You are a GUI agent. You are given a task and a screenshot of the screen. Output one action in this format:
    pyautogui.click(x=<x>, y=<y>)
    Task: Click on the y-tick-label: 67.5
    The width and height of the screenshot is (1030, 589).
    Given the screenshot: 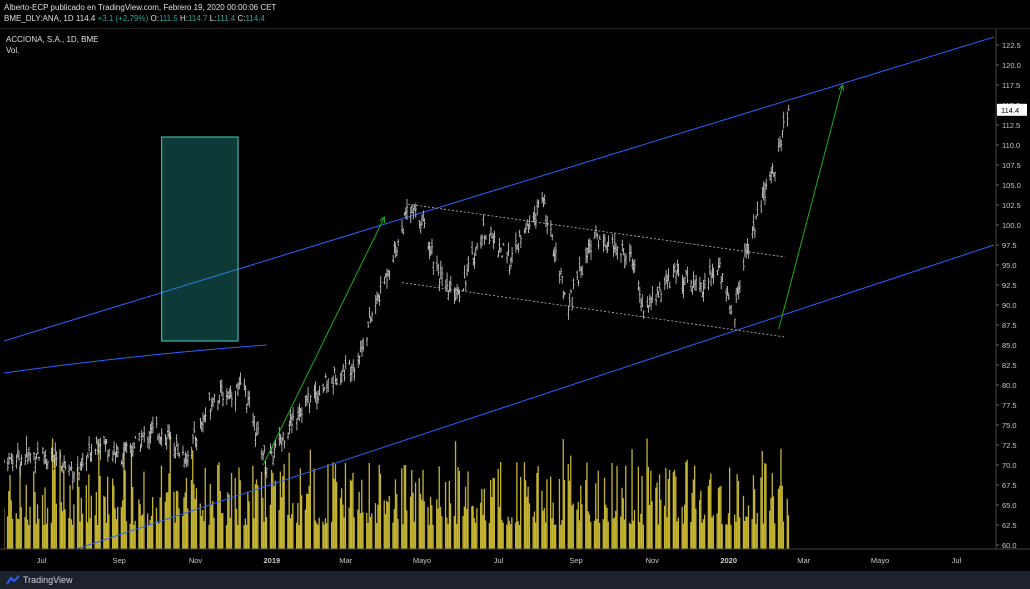 What is the action you would take?
    pyautogui.click(x=1009, y=485)
    